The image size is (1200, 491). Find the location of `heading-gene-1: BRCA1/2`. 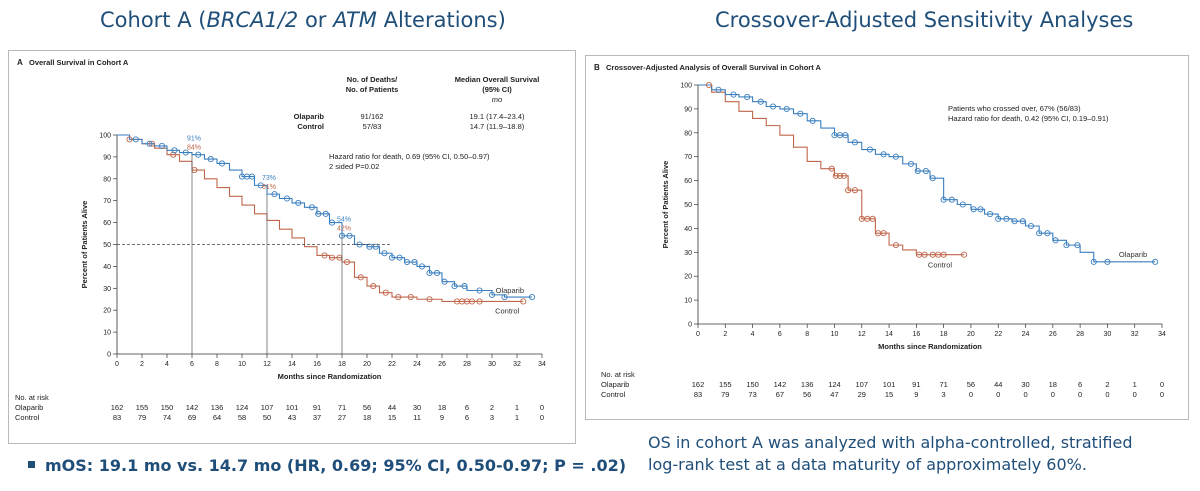

heading-gene-1: BRCA1/2 is located at coordinates (252, 20).